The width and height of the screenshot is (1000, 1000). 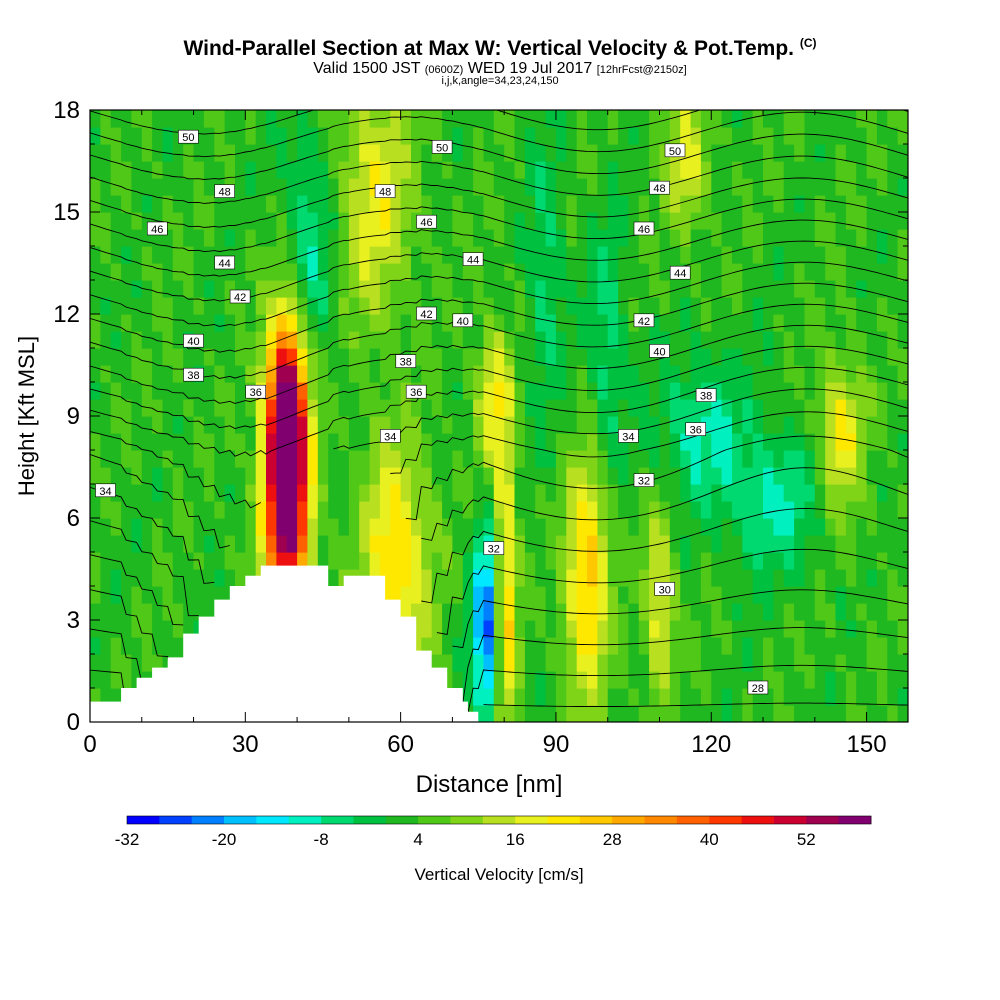 I want to click on valid-time-prefix: Valid 1500 JST, so click(x=367, y=68).